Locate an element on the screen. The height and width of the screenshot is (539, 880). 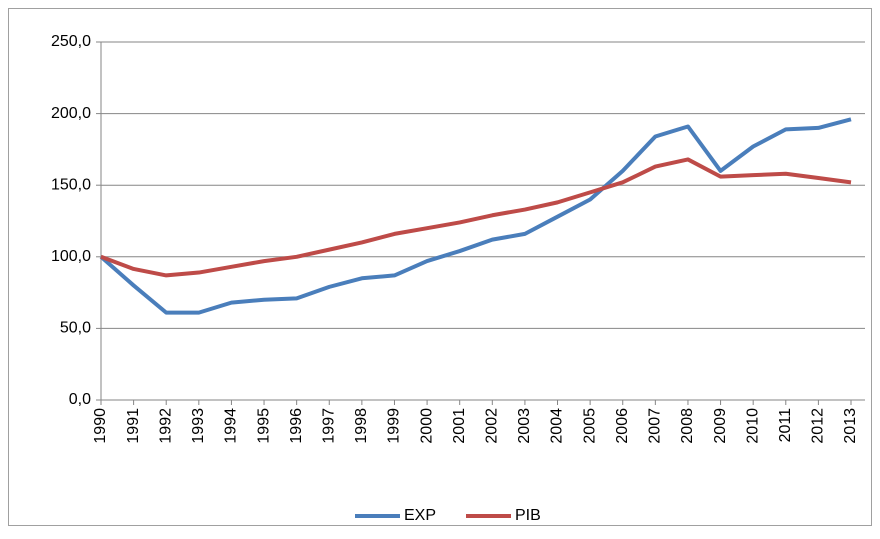
x-tick-label: 1992 is located at coordinates (165, 426).